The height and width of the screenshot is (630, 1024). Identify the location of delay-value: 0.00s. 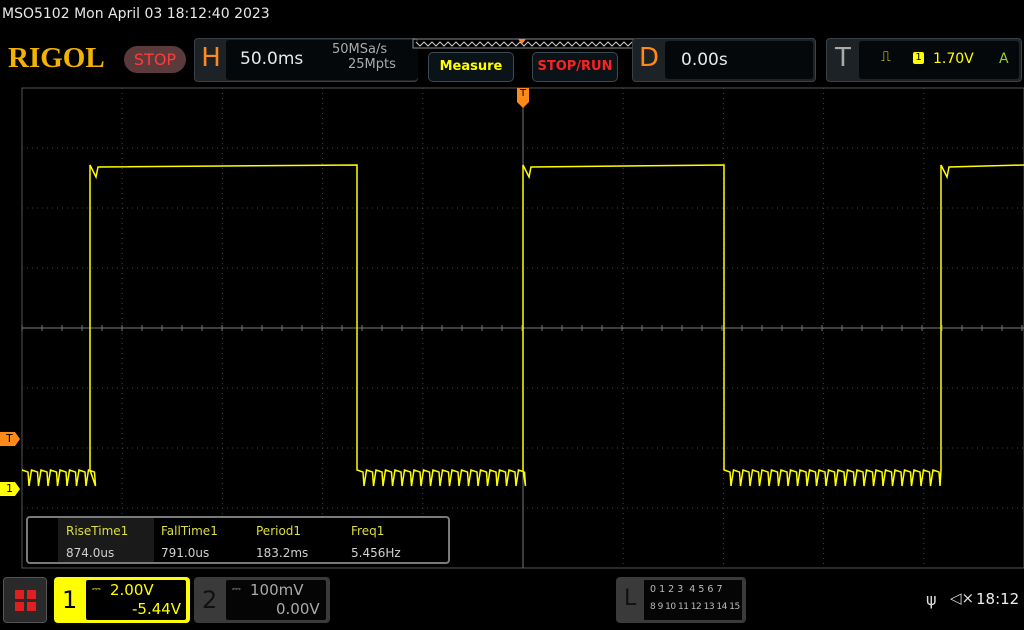
(704, 60).